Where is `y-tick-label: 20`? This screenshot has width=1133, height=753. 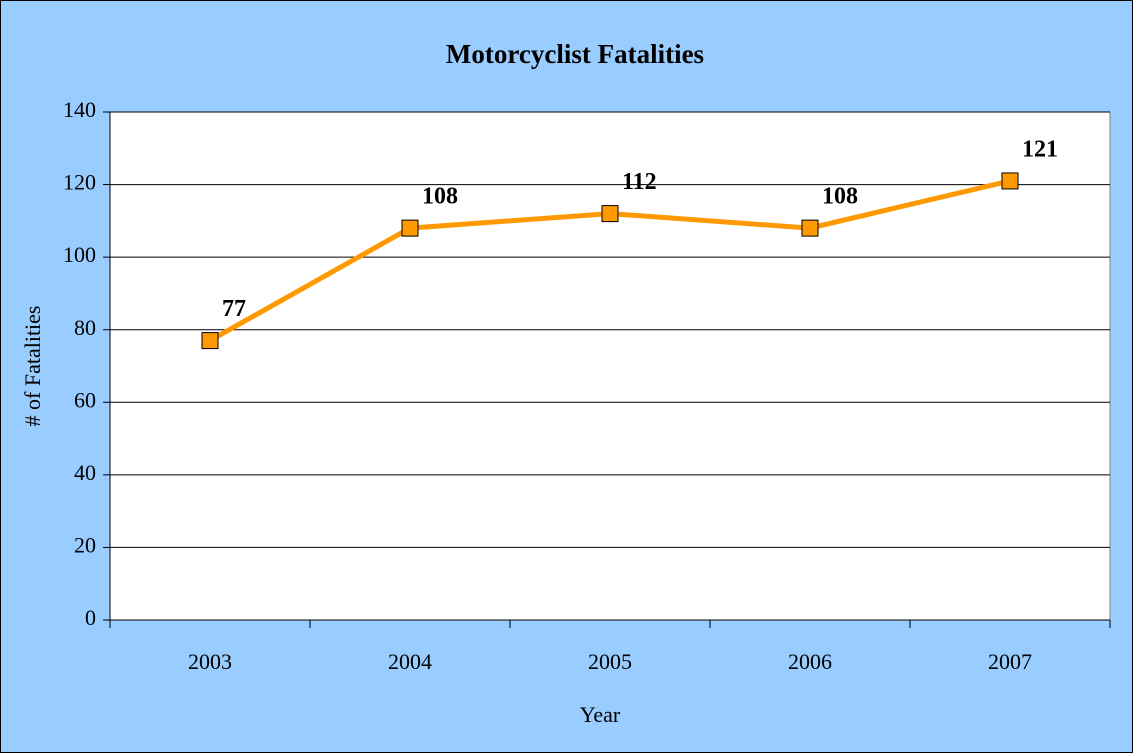 y-tick-label: 20 is located at coordinates (85, 544).